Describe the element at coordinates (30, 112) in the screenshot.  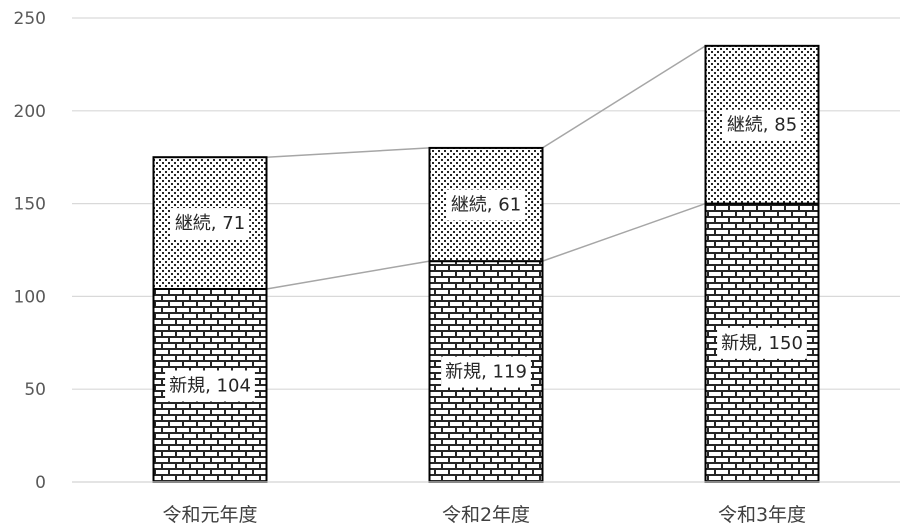
I see `y-tick-label: 200` at that location.